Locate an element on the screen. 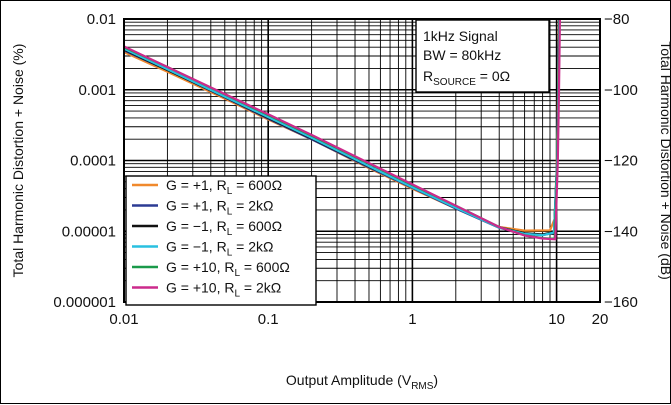 This screenshot has height=405, width=671. y-tick-label: 0.000001 is located at coordinates (84, 302).